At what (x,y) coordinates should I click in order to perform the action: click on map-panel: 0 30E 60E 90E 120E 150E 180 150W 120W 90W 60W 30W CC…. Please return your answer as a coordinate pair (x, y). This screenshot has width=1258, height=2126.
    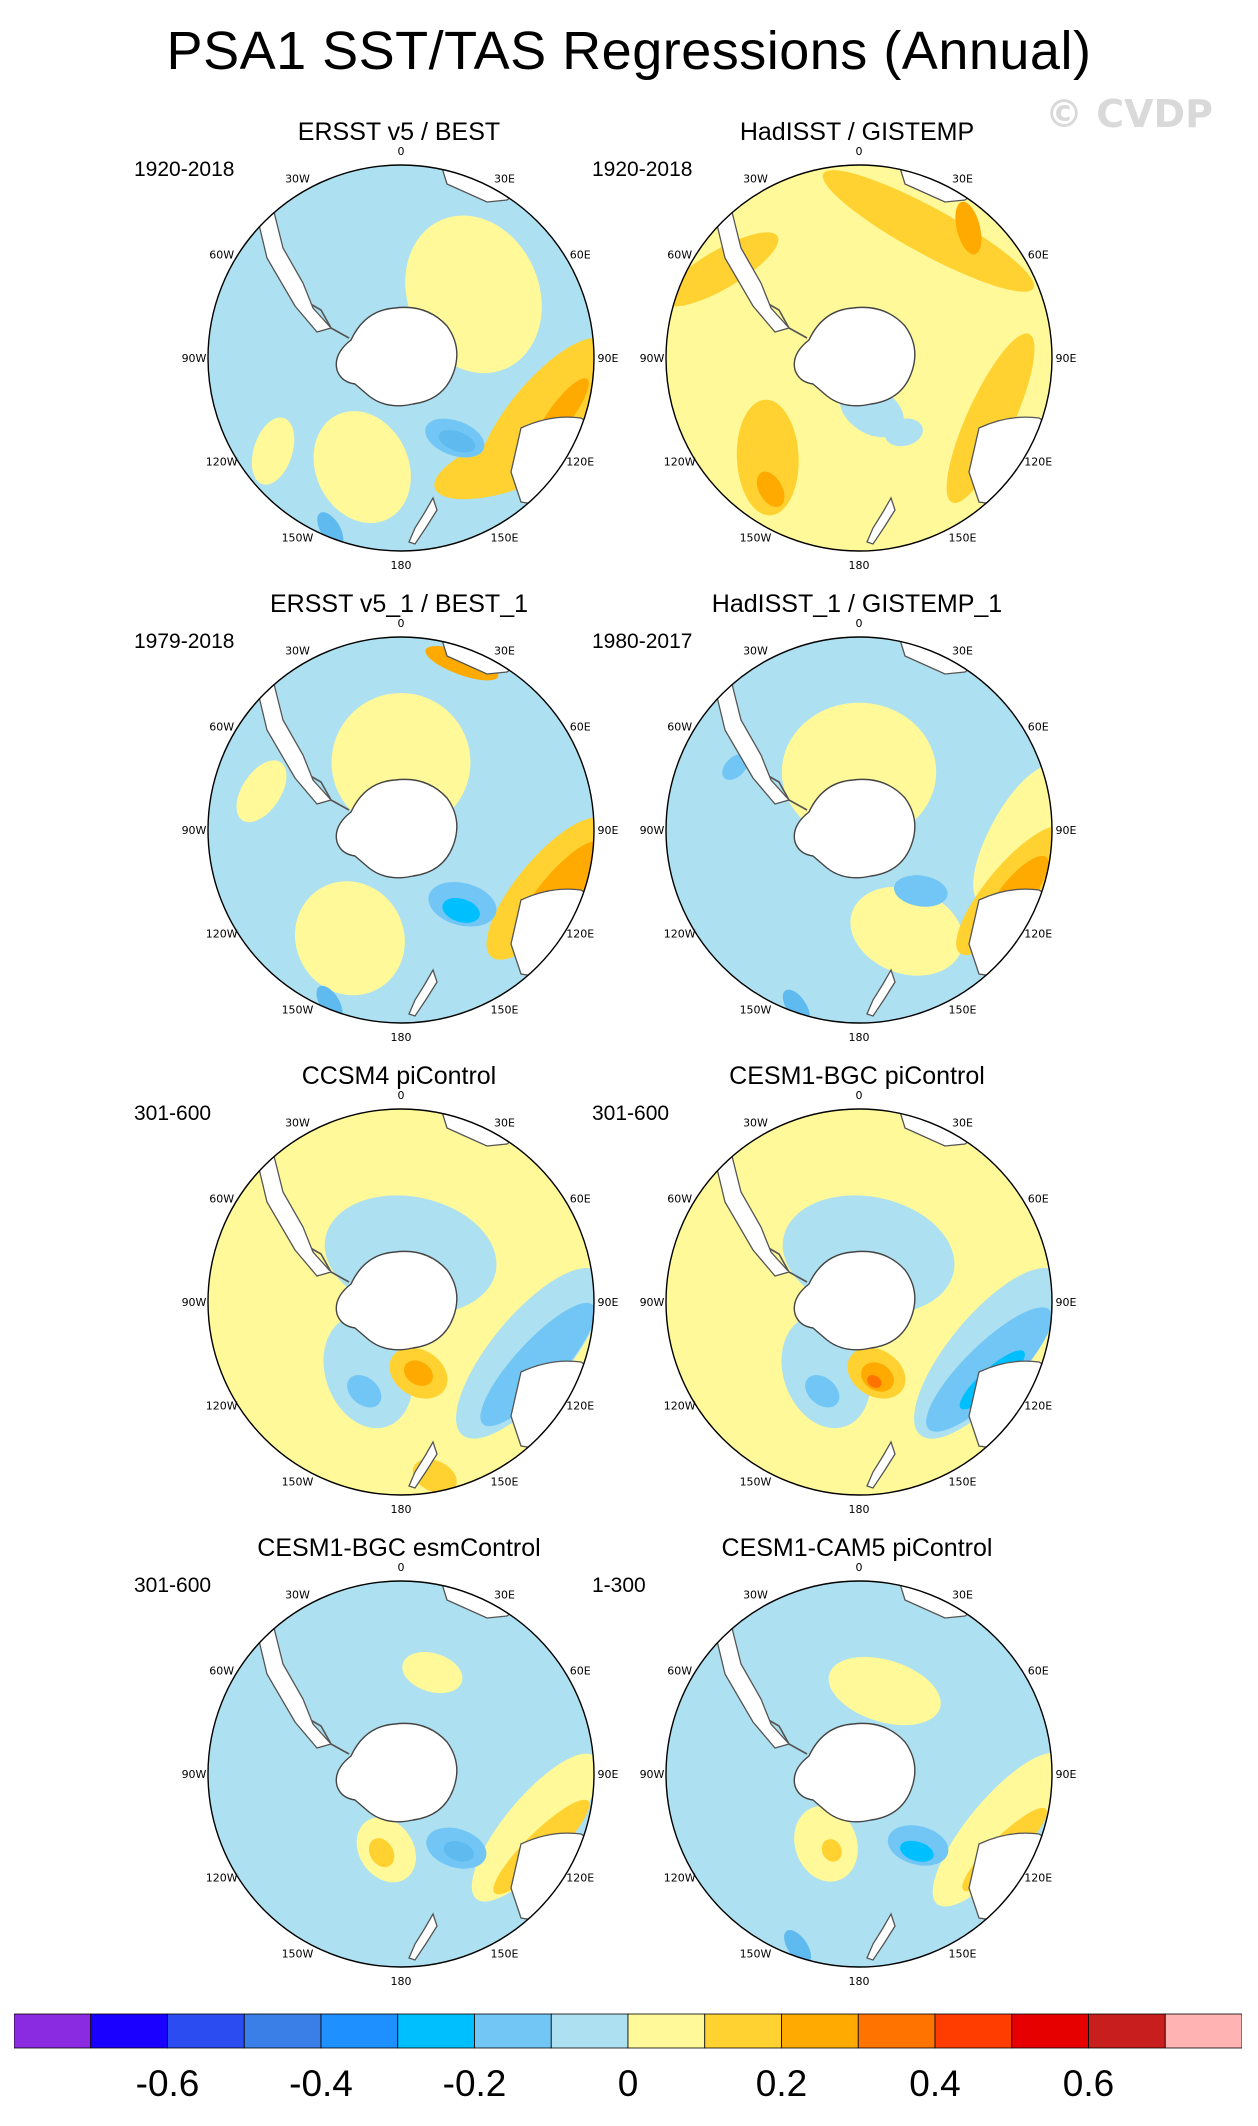
    Looking at the image, I should click on (399, 1297).